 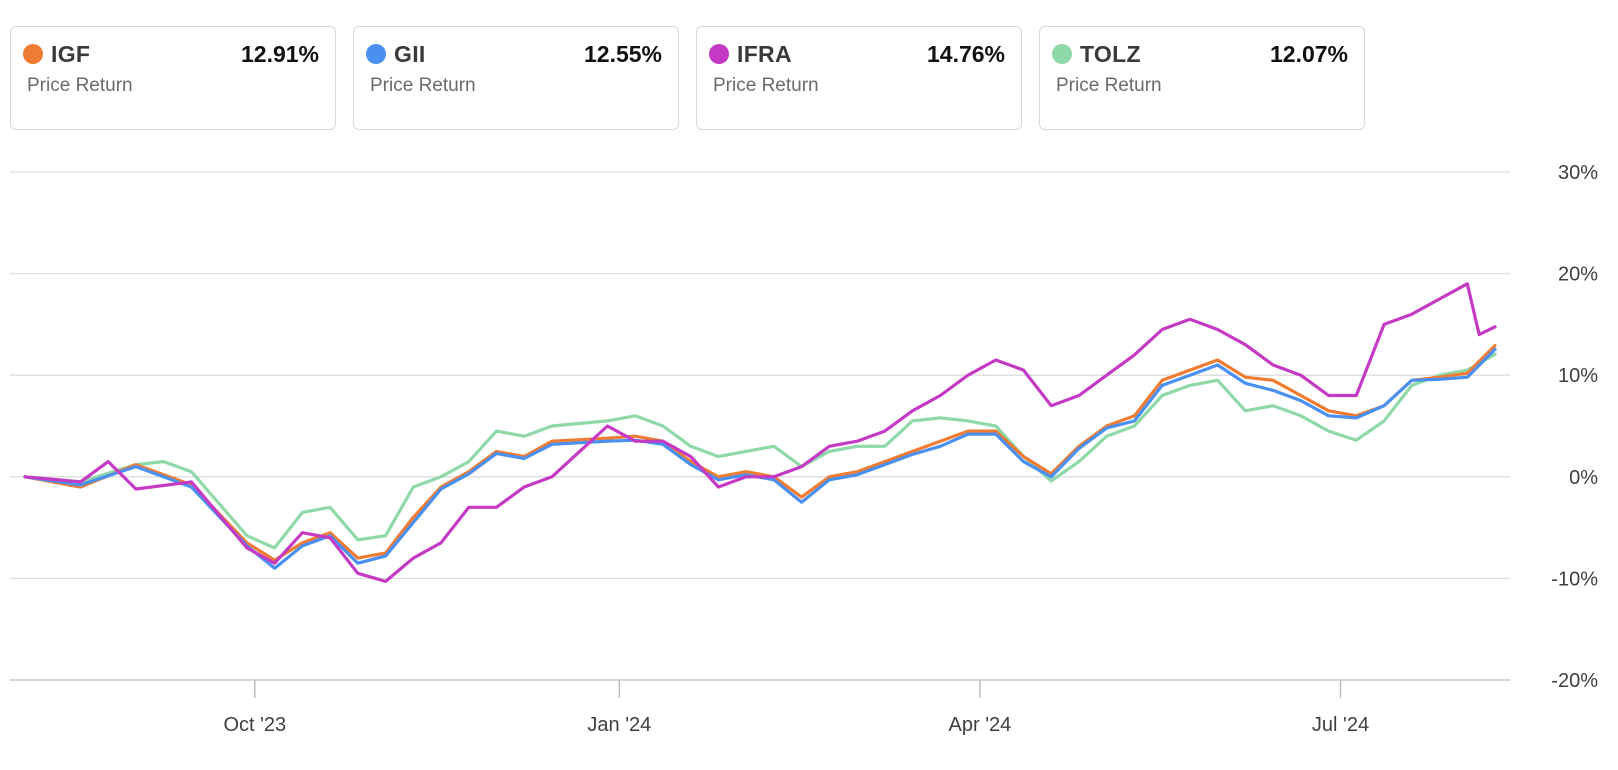 I want to click on legend-ticker: TOLZ, so click(x=1110, y=53).